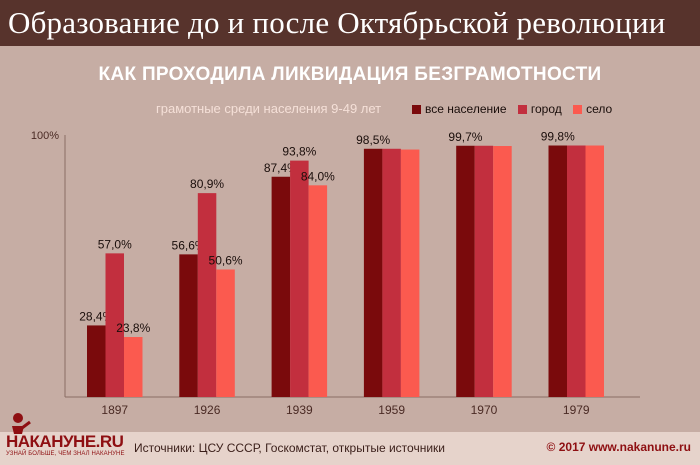 This screenshot has width=700, height=465. I want to click on bar-1970-s1, so click(484, 271).